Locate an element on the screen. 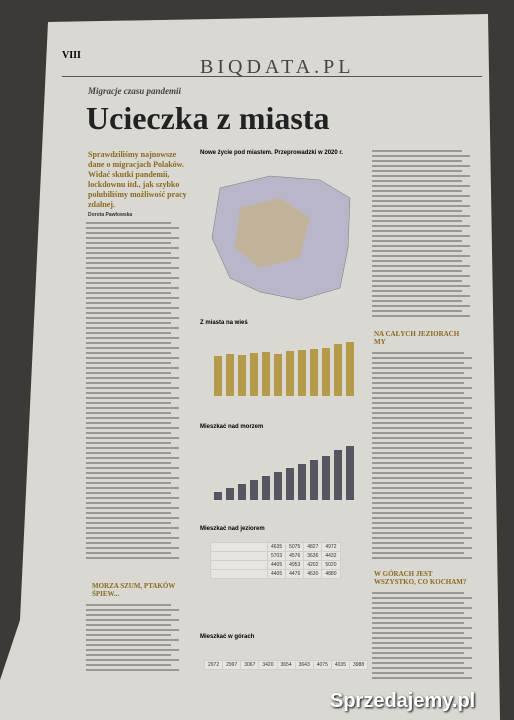  table-cell: 2997 is located at coordinates (232, 665).